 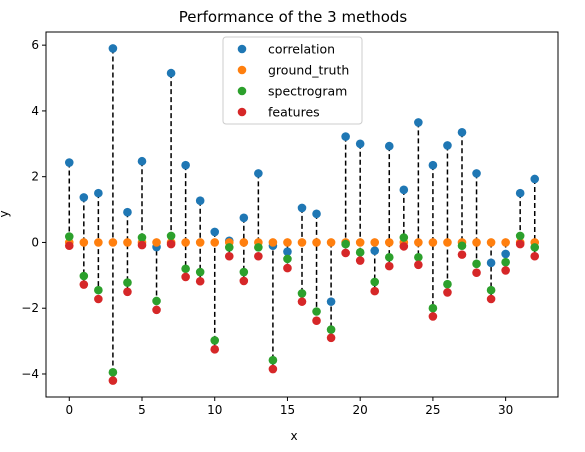 I want to click on legend-label: ground_truth, so click(x=308, y=70).